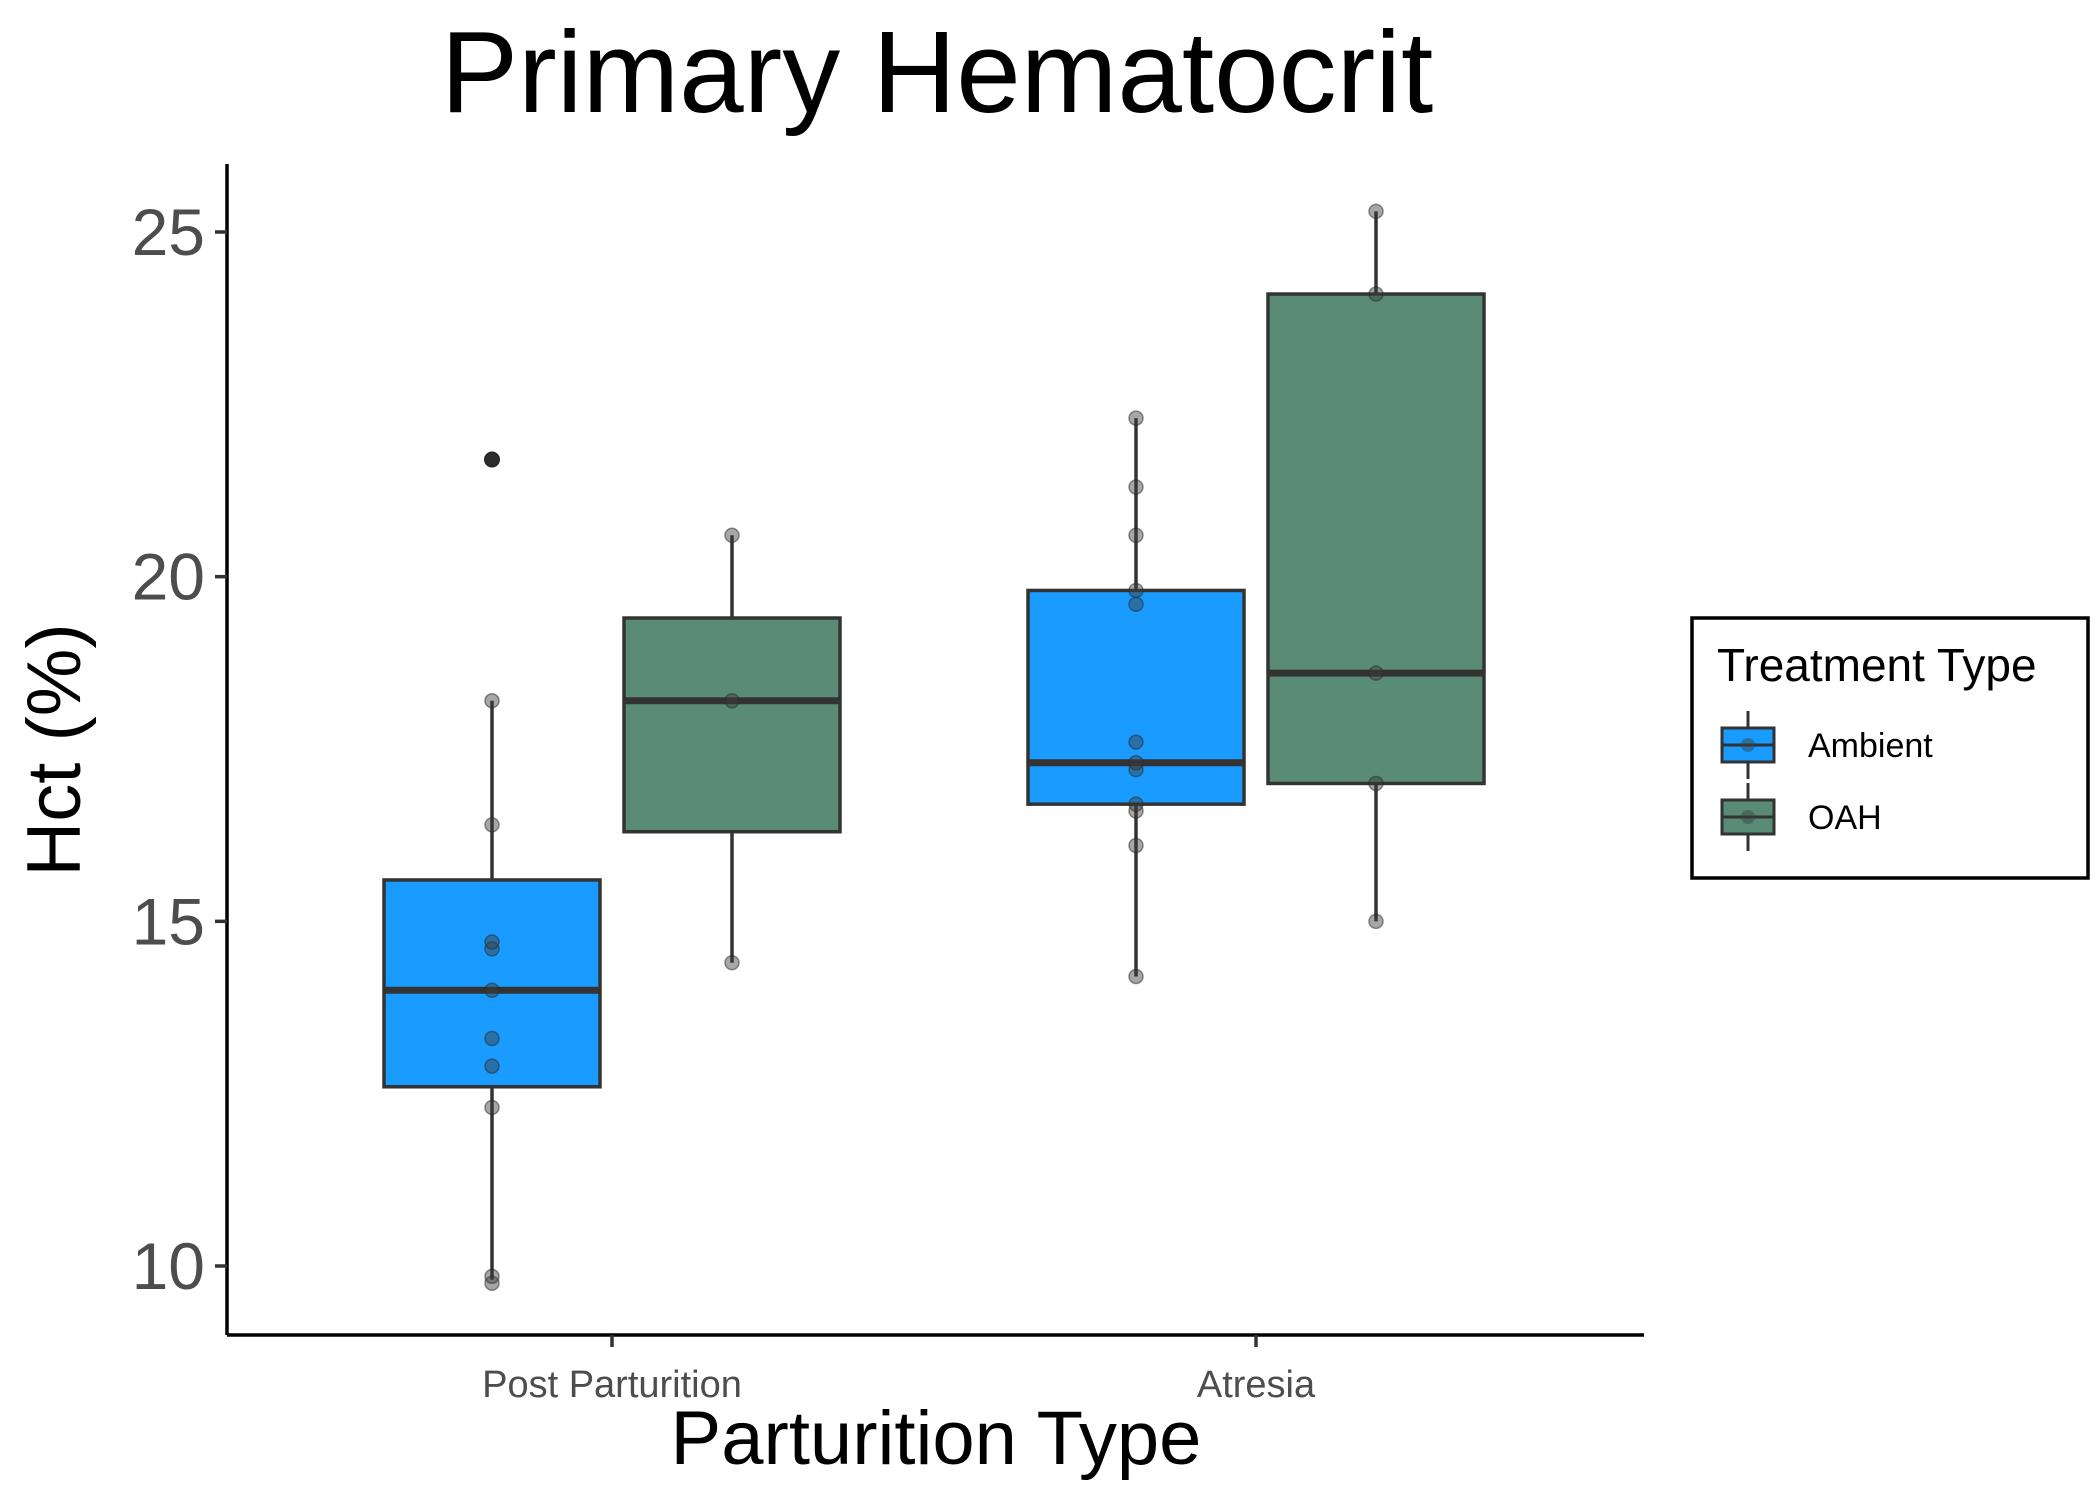 This screenshot has width=2100, height=1504. What do you see at coordinates (168, 921) in the screenshot?
I see `y-tick-label: 15` at bounding box center [168, 921].